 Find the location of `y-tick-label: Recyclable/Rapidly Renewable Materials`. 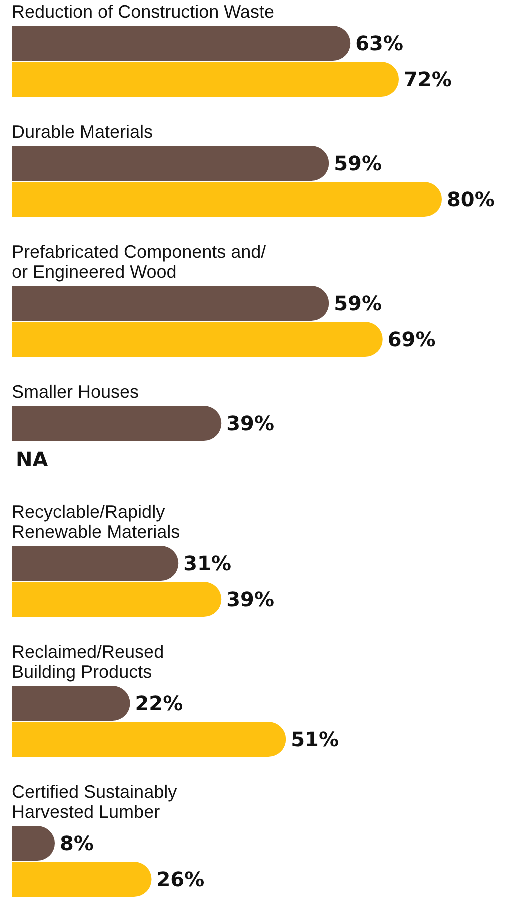

y-tick-label: Recyclable/Rapidly Renewable Materials is located at coordinates (96, 522).